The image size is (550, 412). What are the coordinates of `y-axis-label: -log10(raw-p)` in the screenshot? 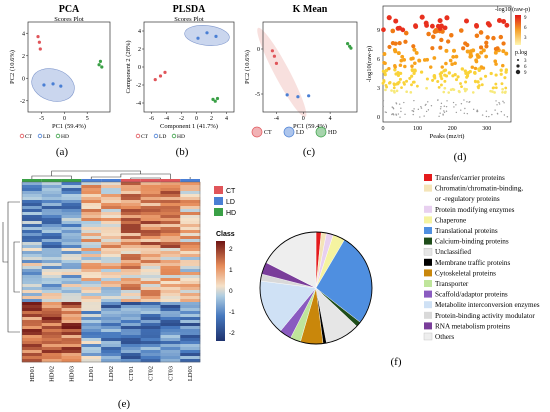 It's located at (369, 64).